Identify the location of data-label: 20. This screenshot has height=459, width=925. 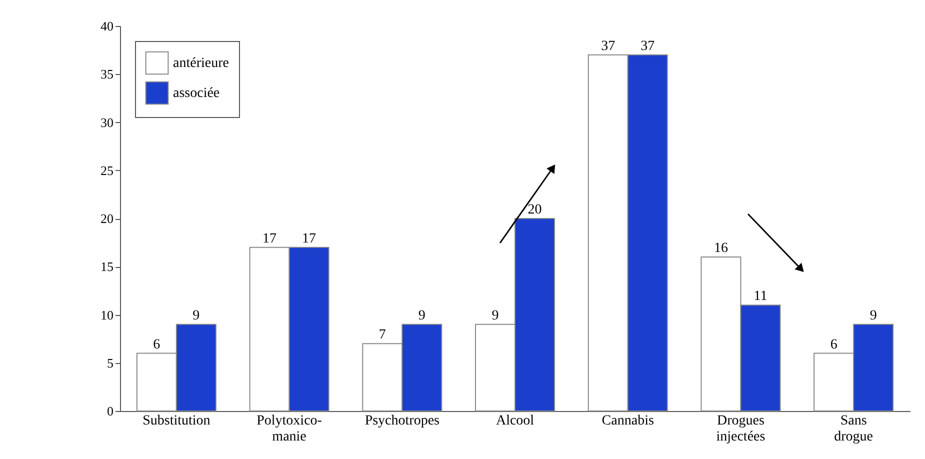
(535, 210).